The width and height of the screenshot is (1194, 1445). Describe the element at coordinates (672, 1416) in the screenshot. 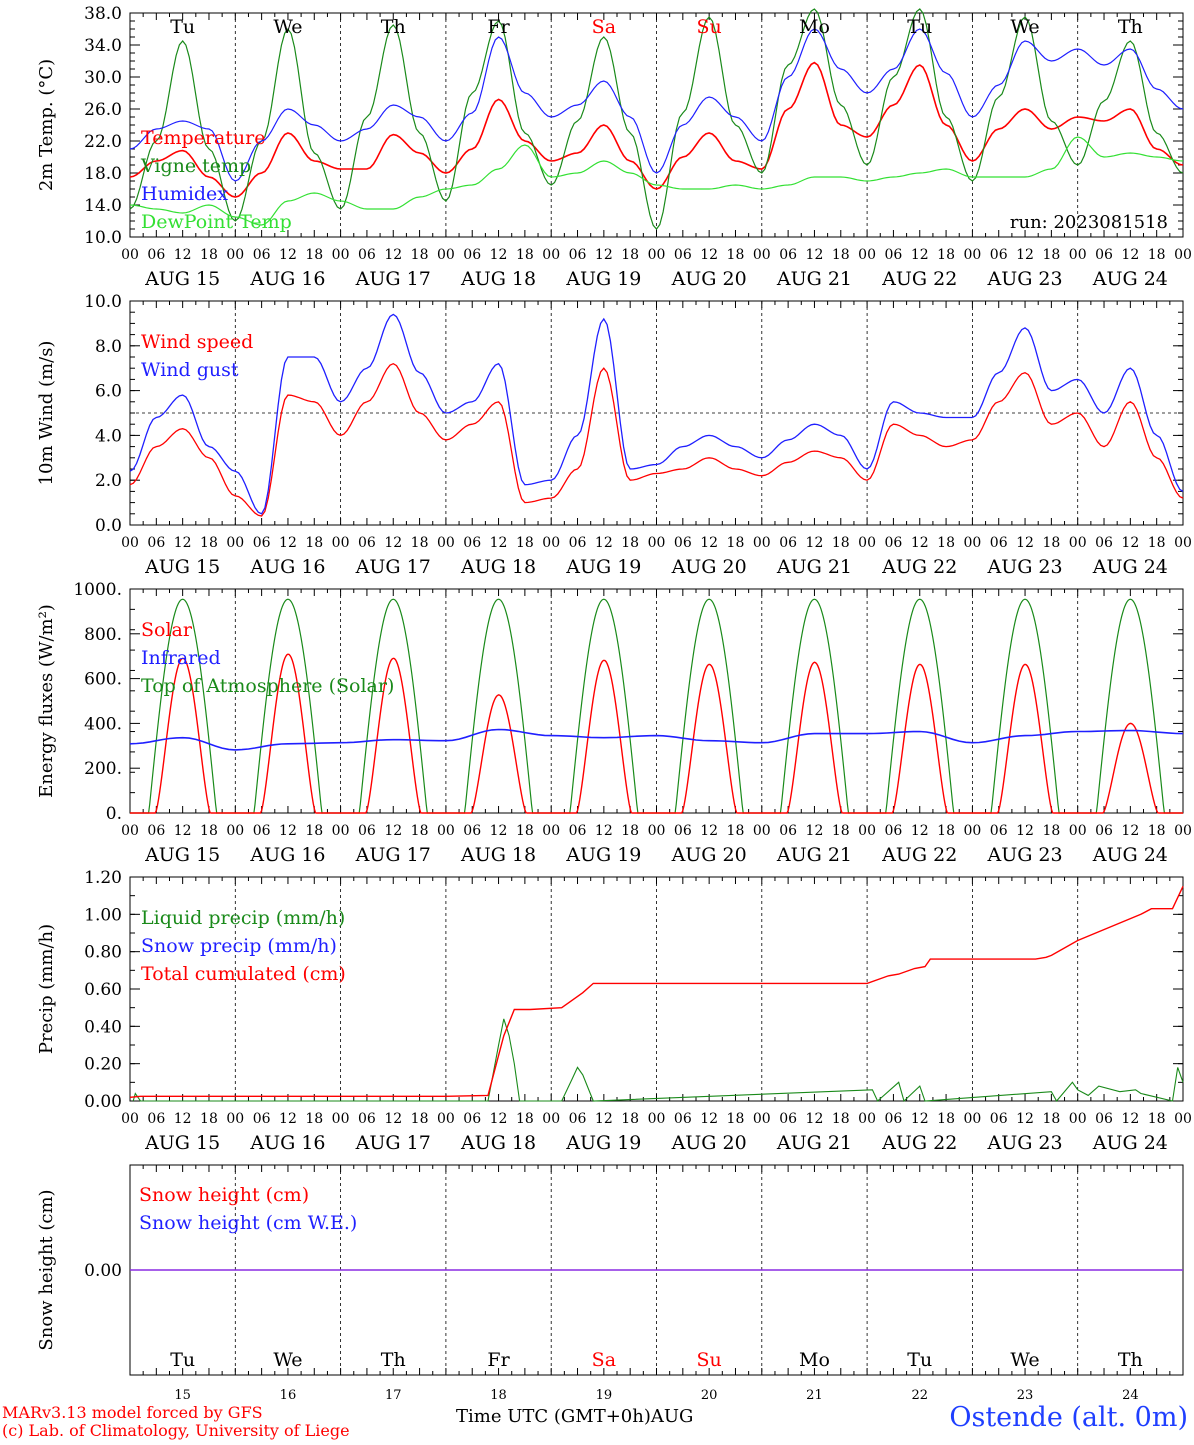

I see `month-label: AUG` at that location.